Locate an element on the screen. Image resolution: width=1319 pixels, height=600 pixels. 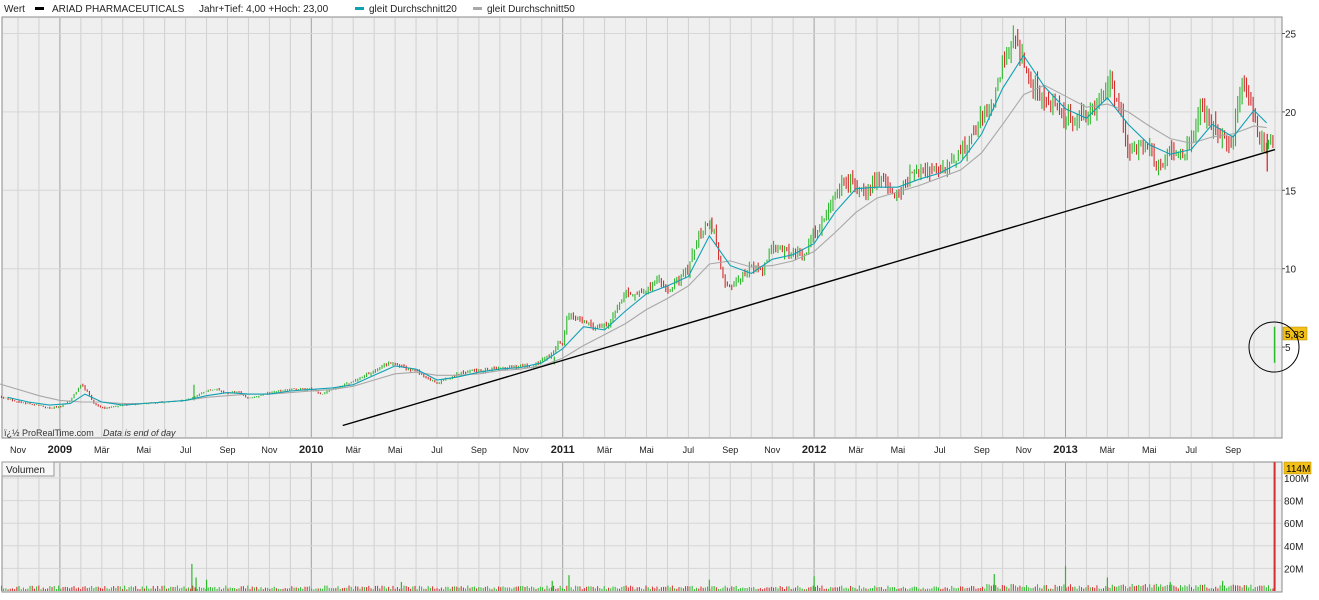
ma20-legend-swatch is located at coordinates (359, 8).